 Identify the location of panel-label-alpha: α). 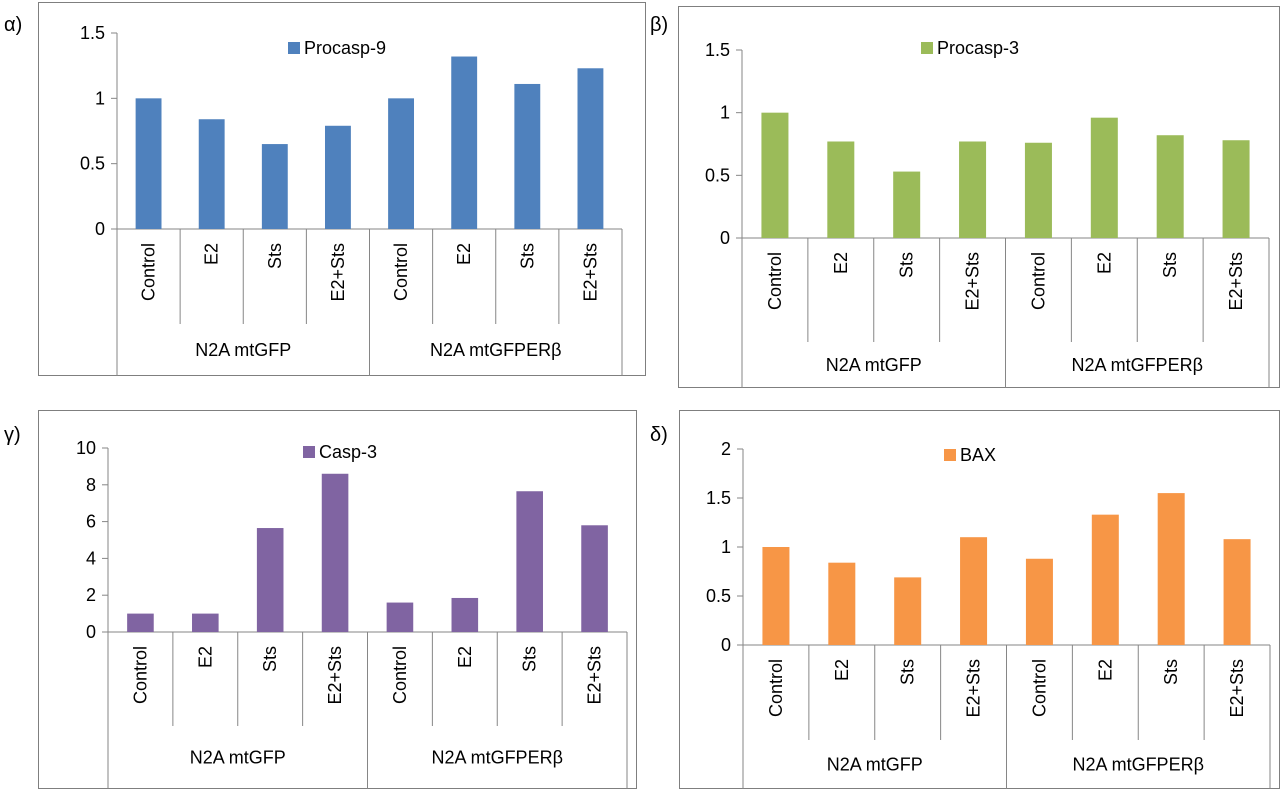
(13, 25).